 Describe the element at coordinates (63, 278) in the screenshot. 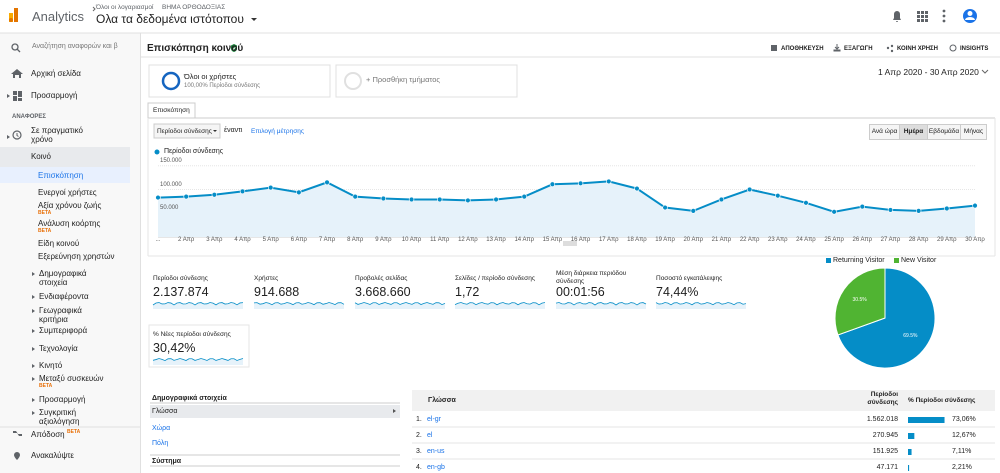

I see `nav-group: Δημογραφικά στοιχεία` at that location.